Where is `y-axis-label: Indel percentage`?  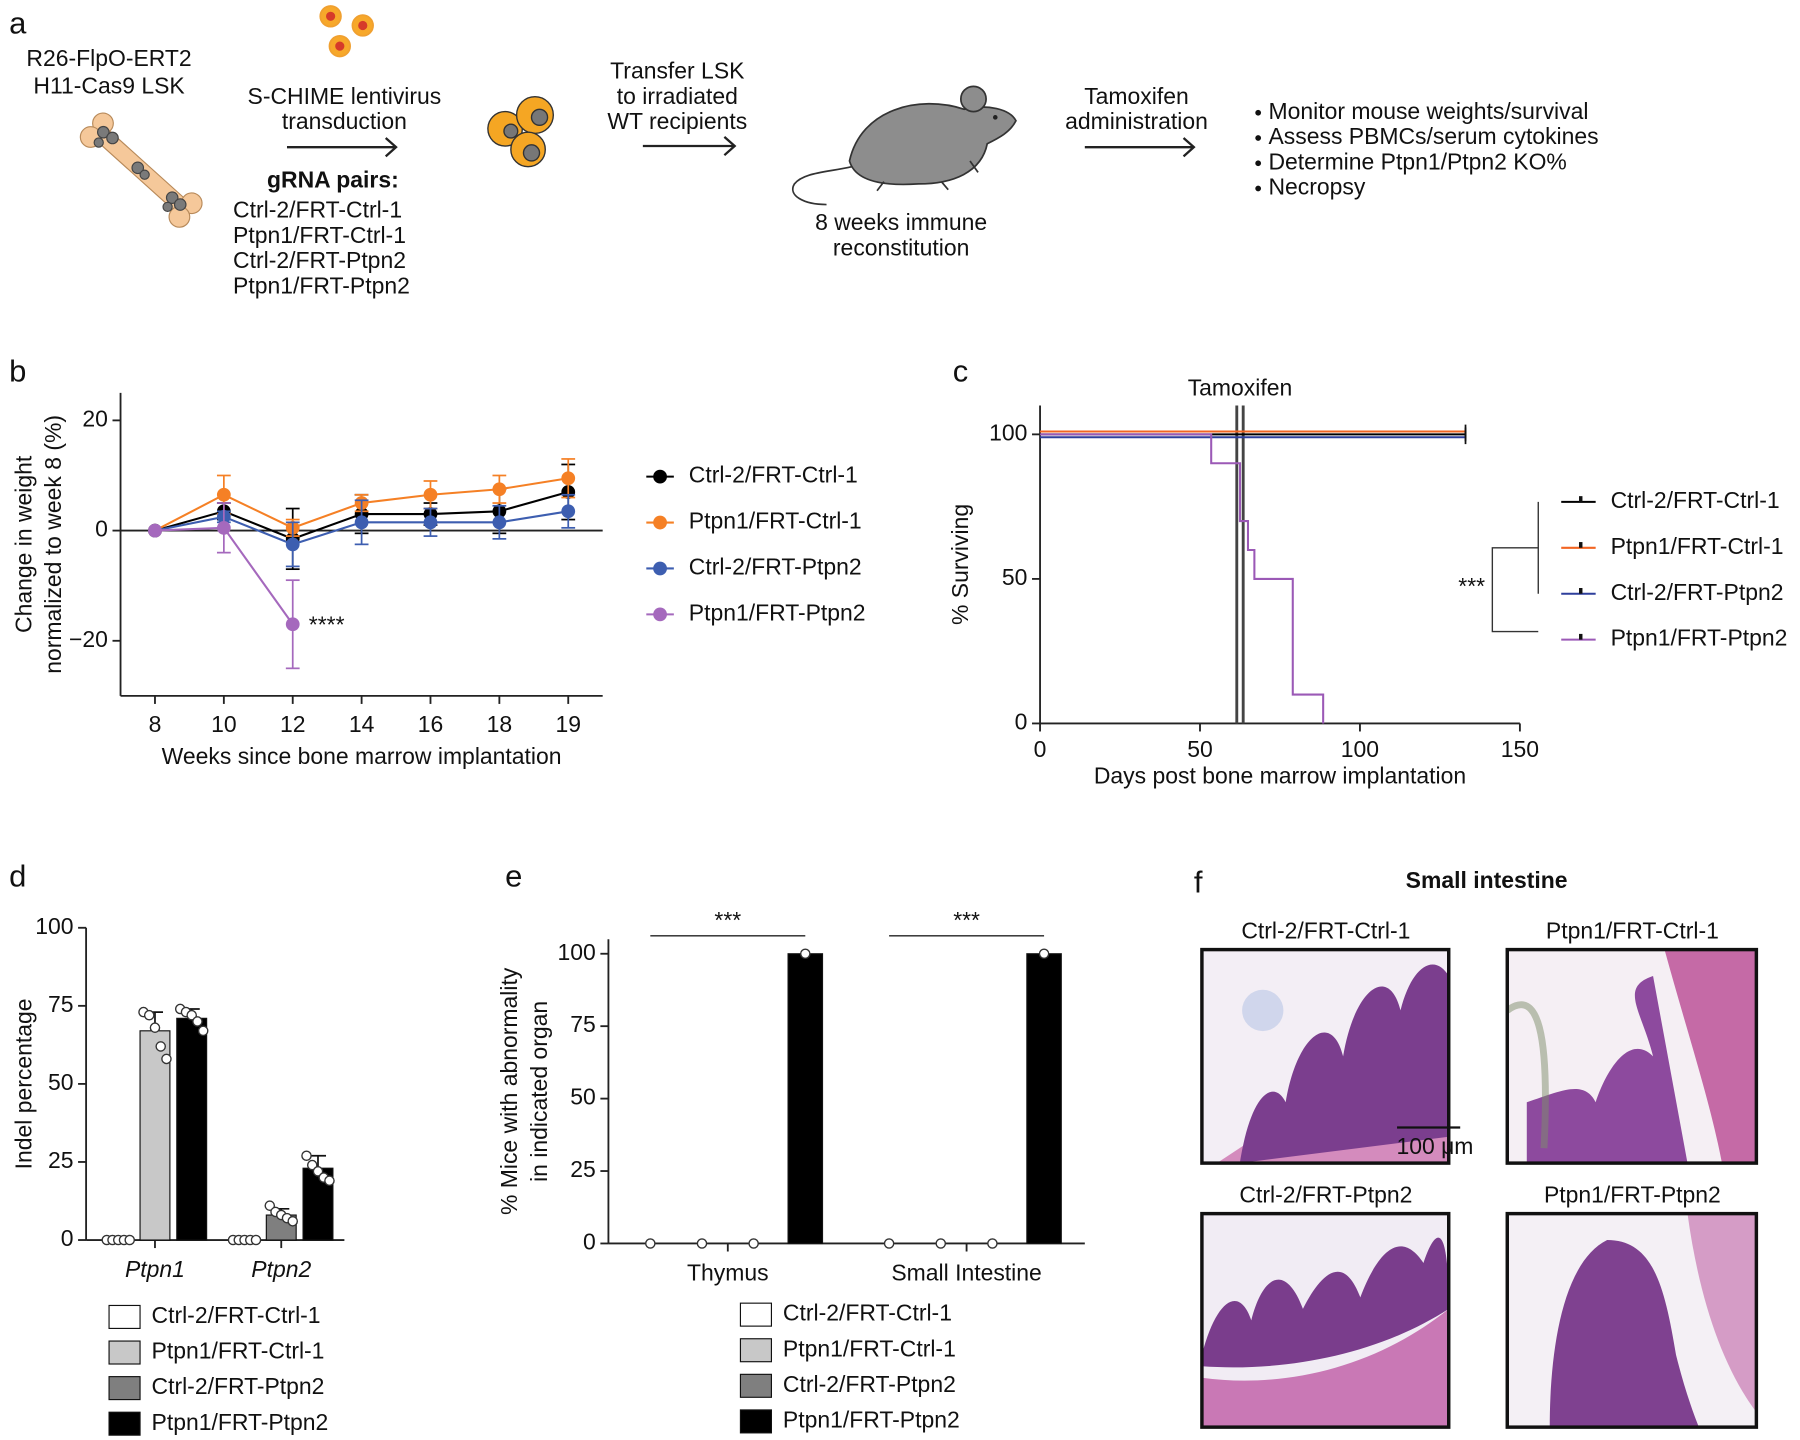
y-axis-label: Indel percentage is located at coordinates (23, 1083).